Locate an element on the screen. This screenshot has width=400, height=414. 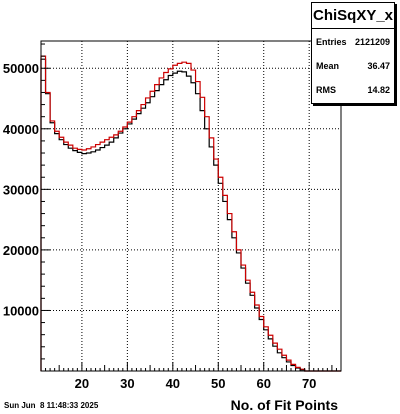
timestamp: Sun Jun 8 11:48:33 2025 is located at coordinates (51, 405).